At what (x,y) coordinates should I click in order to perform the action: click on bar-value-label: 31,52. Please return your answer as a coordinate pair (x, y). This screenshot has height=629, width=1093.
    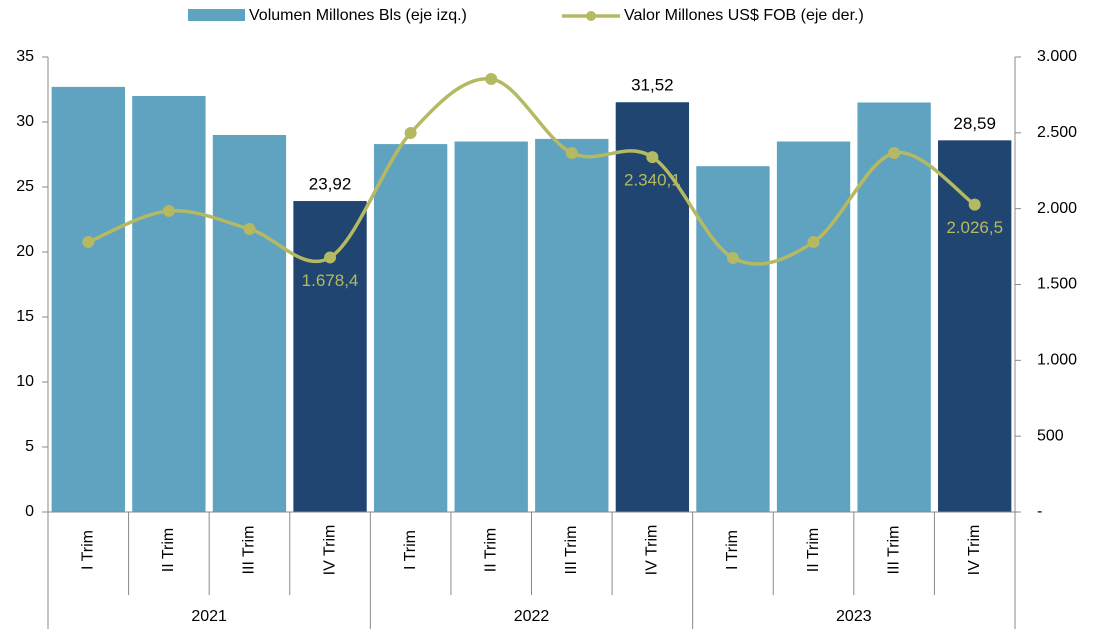
    Looking at the image, I should click on (652, 85).